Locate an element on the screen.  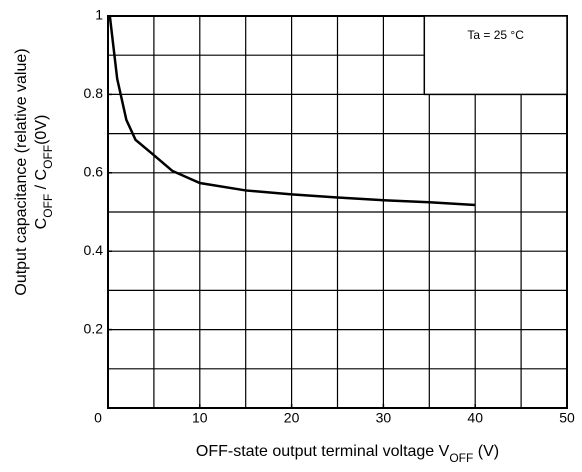
x-tick-label: 10 is located at coordinates (200, 418).